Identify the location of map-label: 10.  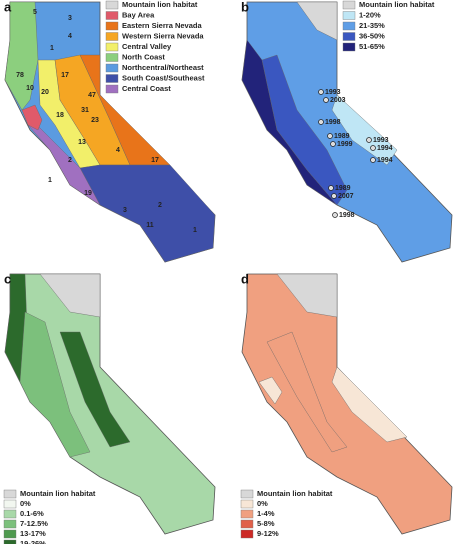
(30, 88).